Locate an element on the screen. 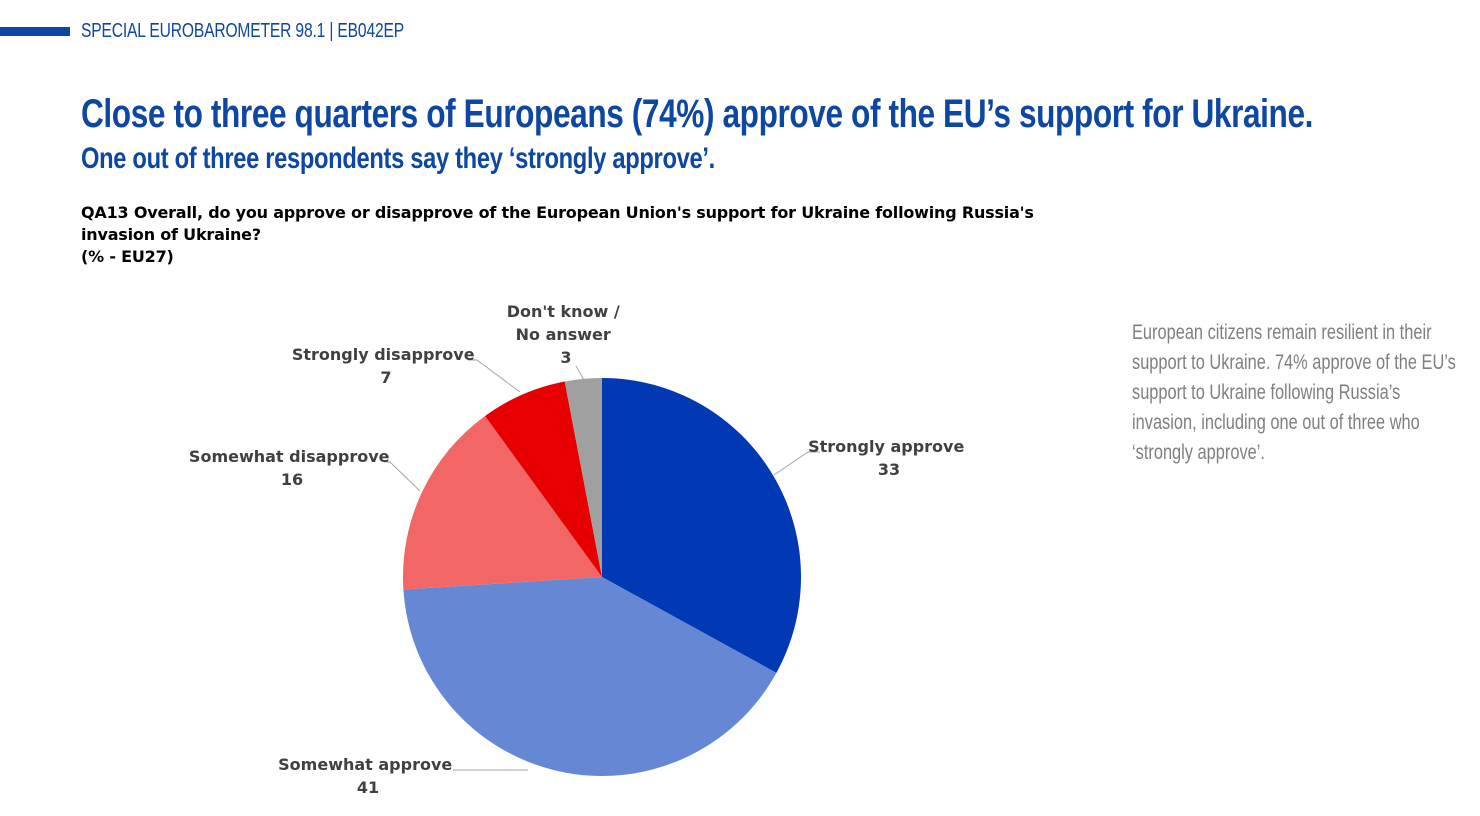 The width and height of the screenshot is (1480, 816). slice-label-strongly-disapprove: Strongly disapprove 7 is located at coordinates (386, 366).